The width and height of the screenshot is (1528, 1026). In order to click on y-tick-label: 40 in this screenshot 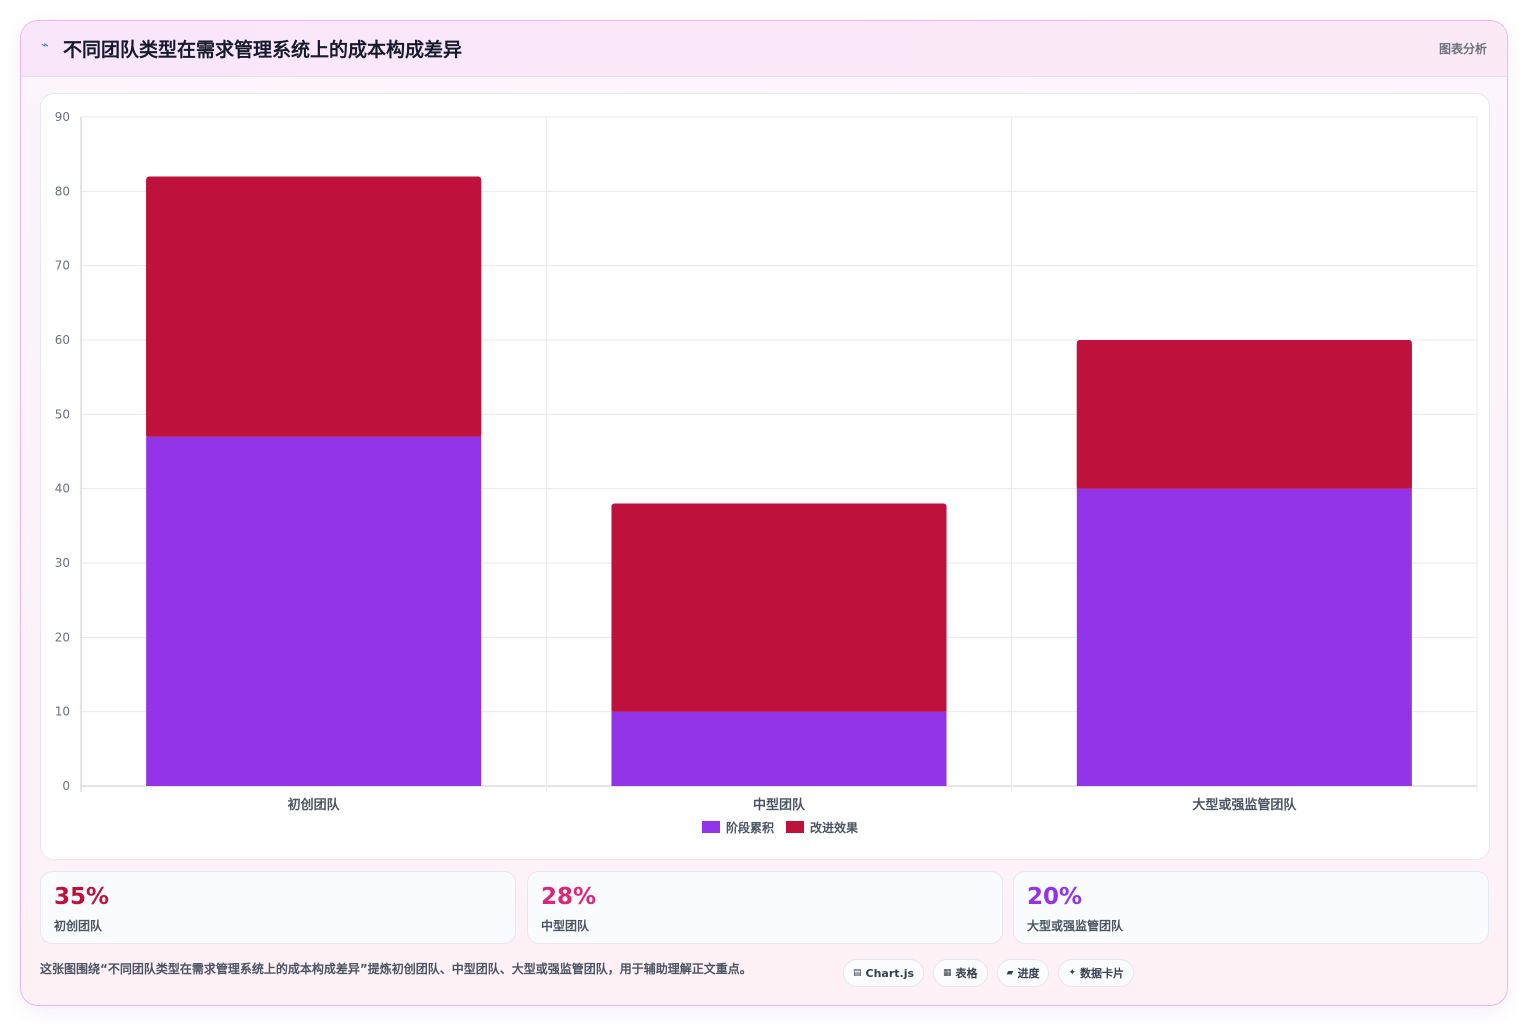, I will do `click(62, 489)`.